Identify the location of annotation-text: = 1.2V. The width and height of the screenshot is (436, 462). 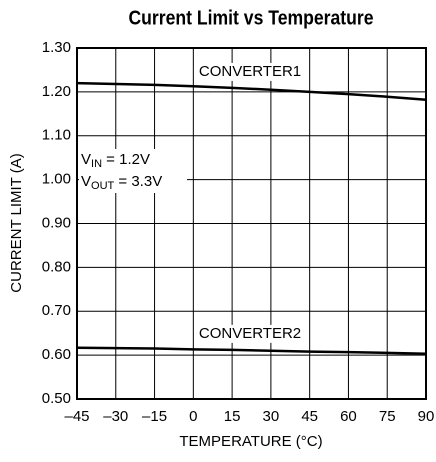
(126, 159).